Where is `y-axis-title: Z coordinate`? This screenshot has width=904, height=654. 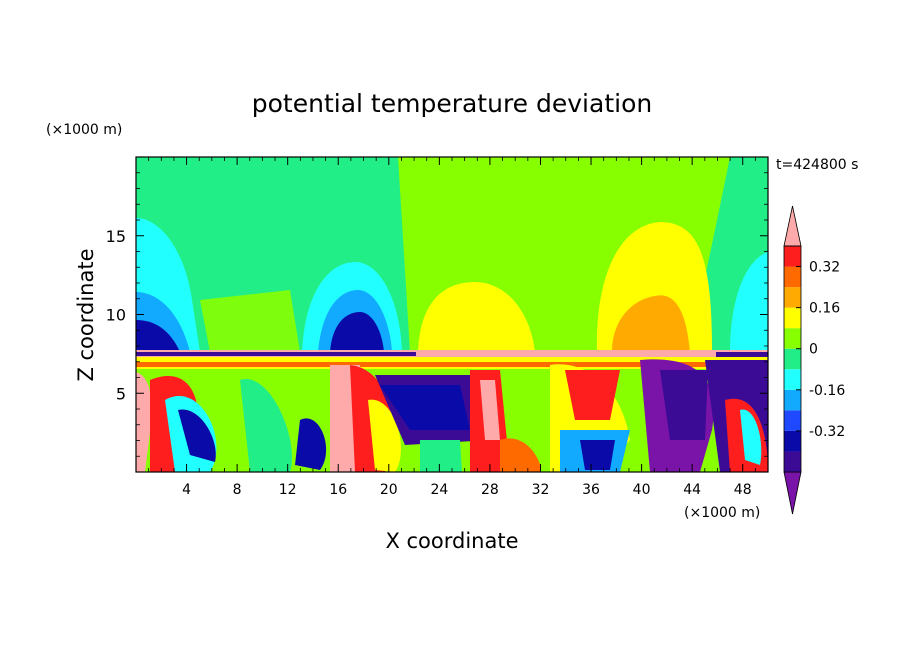 y-axis-title: Z coordinate is located at coordinates (86, 314).